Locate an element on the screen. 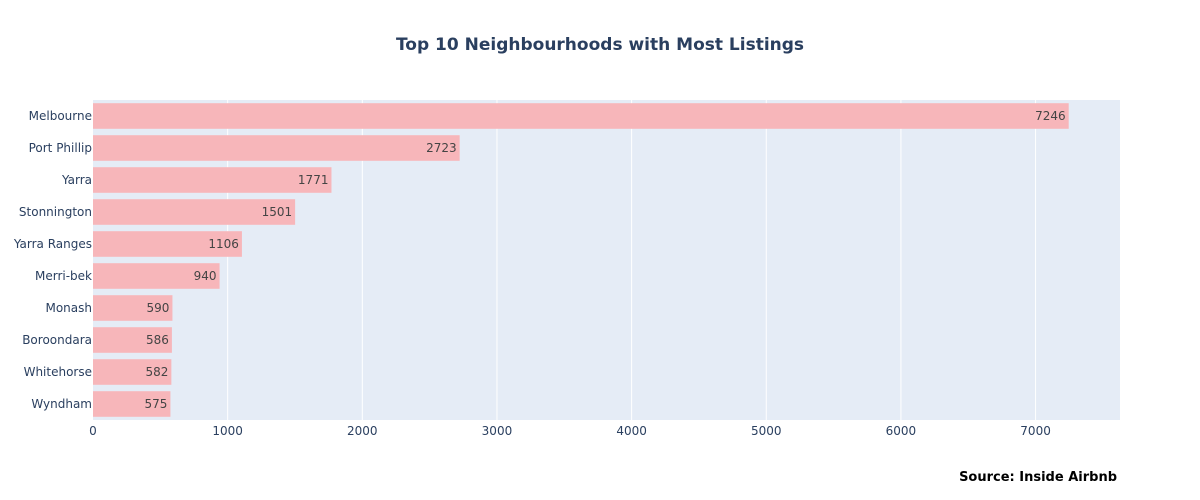  x-tick-label: 1000 is located at coordinates (227, 431).